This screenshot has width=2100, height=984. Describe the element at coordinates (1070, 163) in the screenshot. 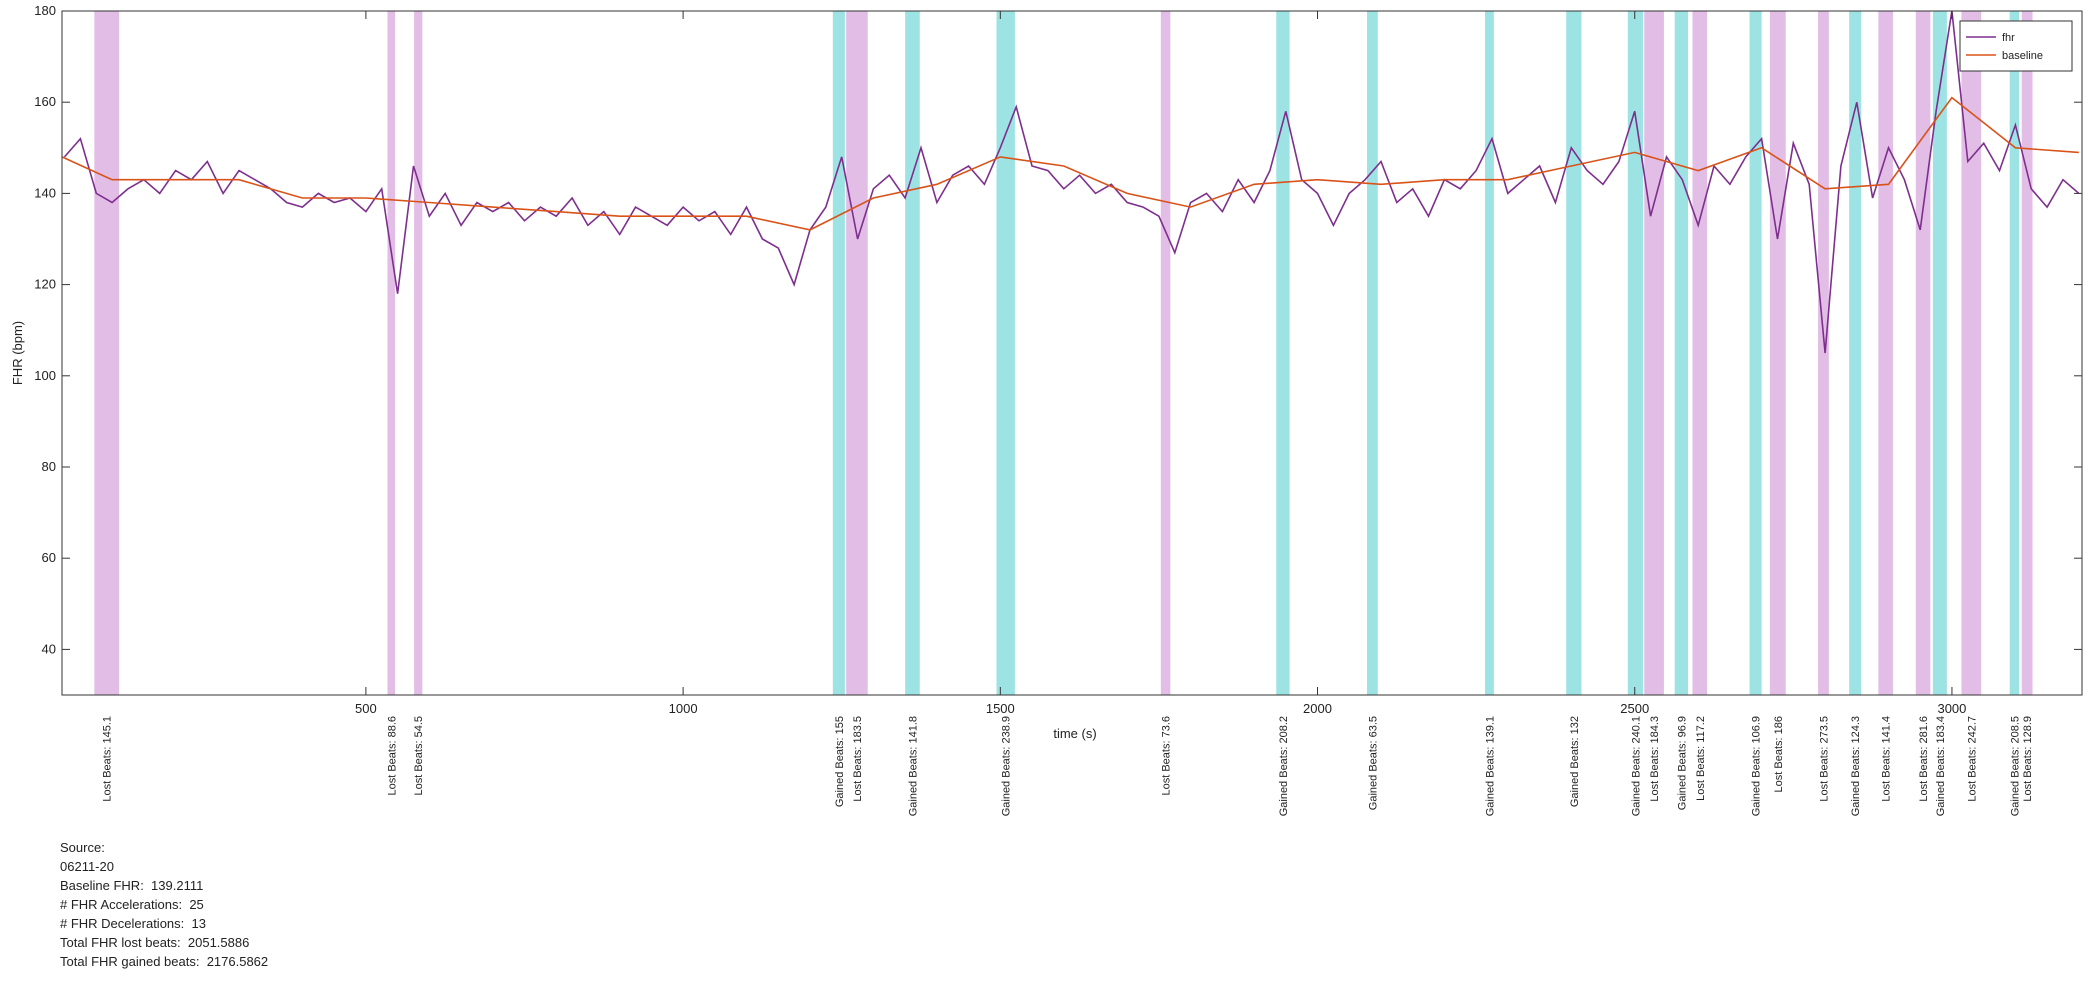

I see `line-series` at that location.